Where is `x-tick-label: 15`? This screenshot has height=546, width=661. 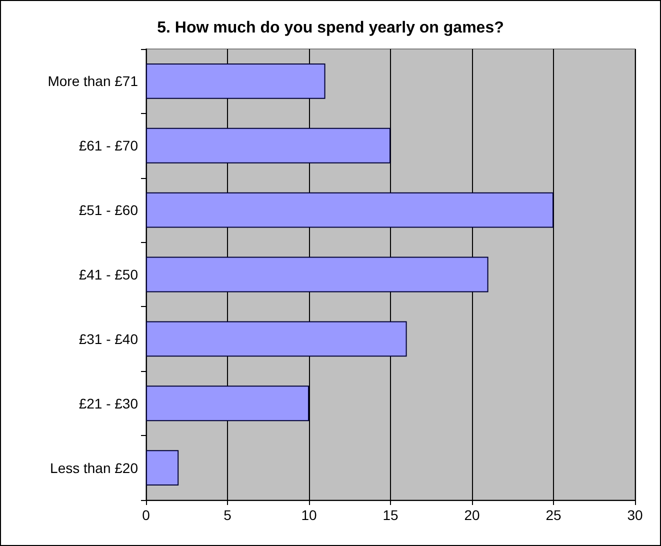 x-tick-label: 15 is located at coordinates (390, 515).